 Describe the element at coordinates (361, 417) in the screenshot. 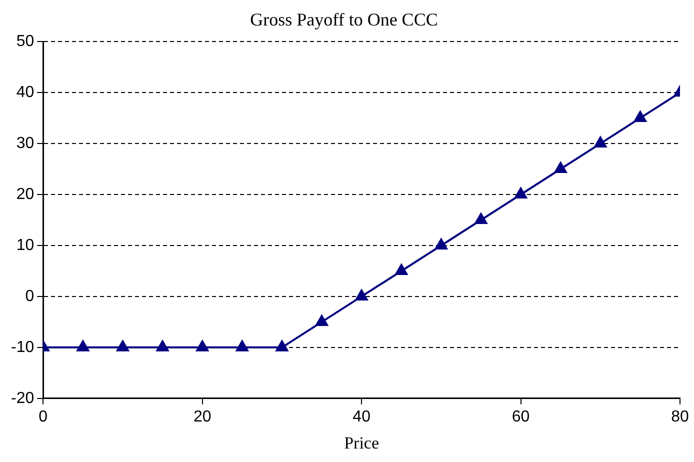

I see `x-tick-label: 40` at that location.